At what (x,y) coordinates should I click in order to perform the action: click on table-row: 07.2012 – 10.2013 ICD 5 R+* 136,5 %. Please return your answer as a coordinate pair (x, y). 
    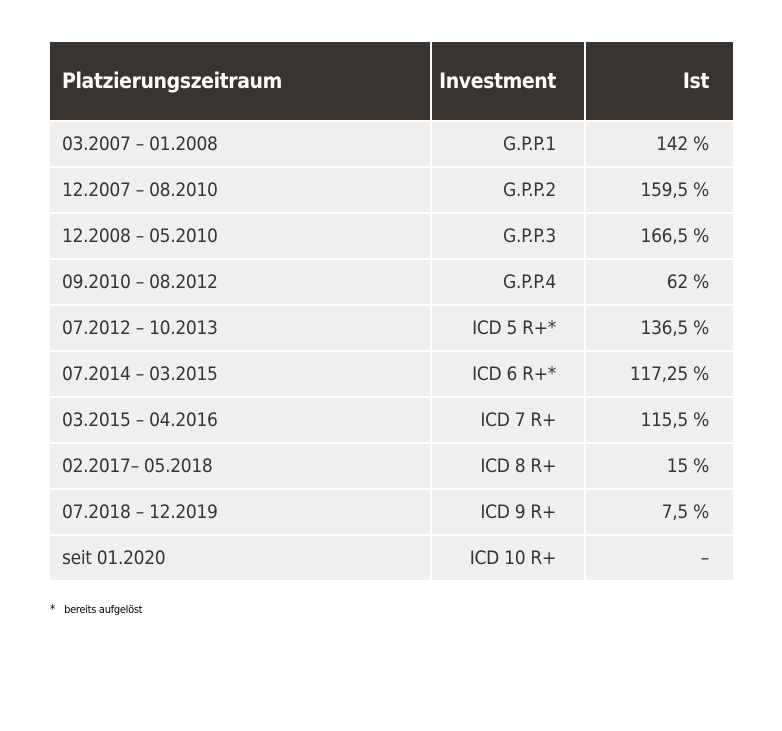
    Looking at the image, I should click on (391, 328).